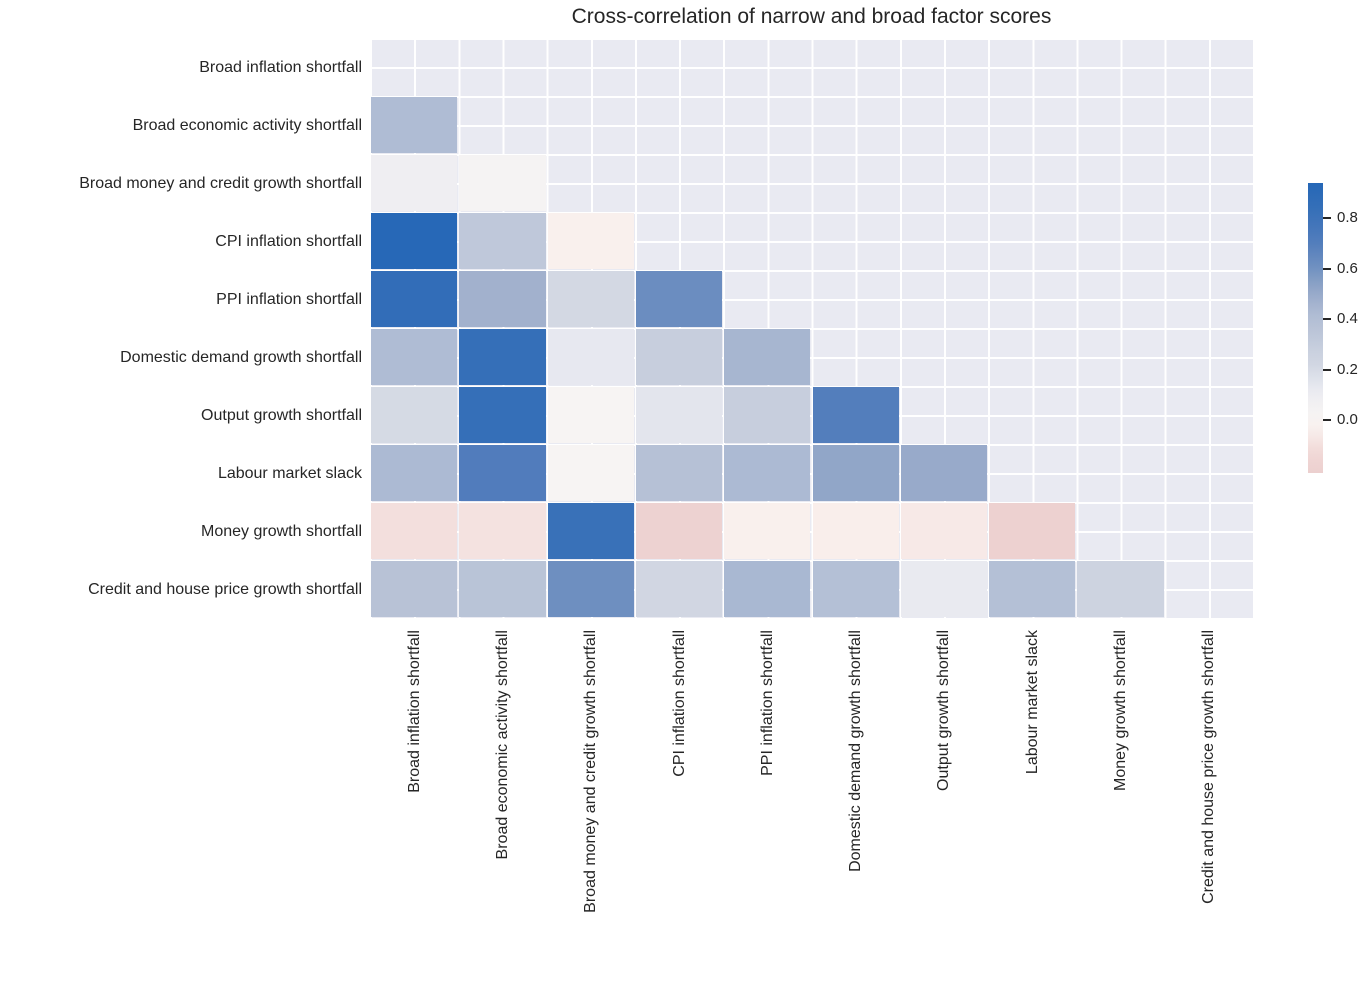  Describe the element at coordinates (767, 703) in the screenshot. I see `x-tick-label: PPI inflation shortfall` at that location.